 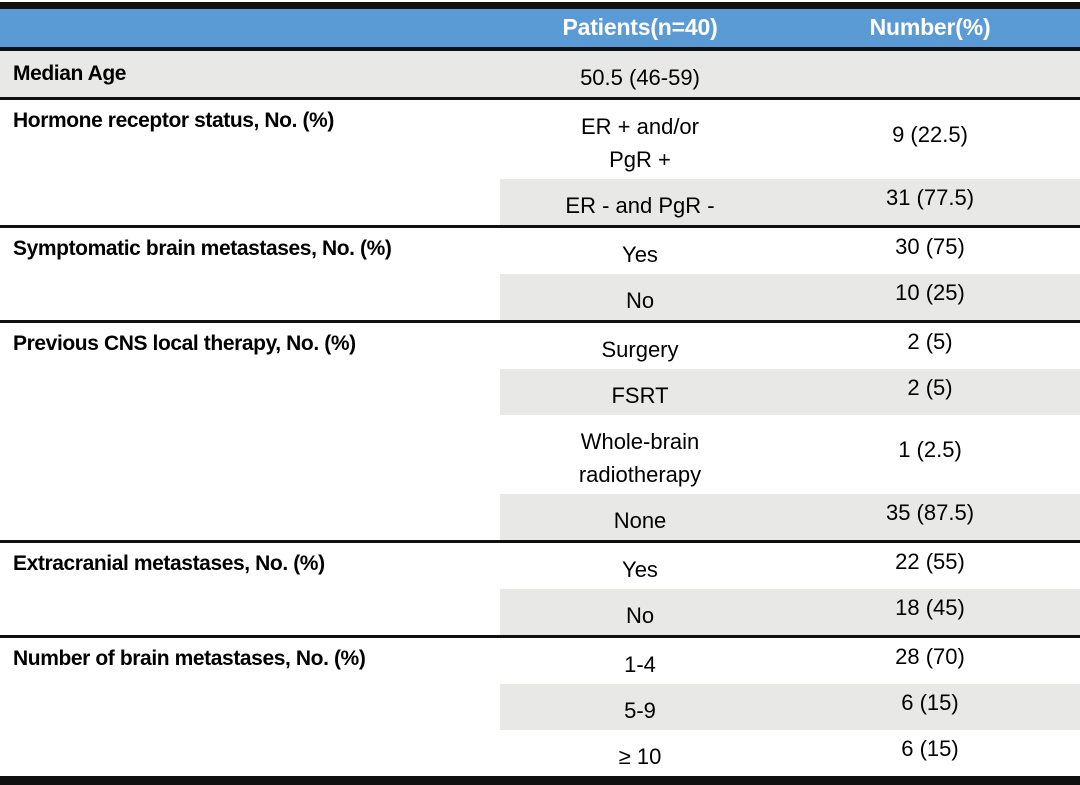 I want to click on row-value: 5-9, so click(x=640, y=707).